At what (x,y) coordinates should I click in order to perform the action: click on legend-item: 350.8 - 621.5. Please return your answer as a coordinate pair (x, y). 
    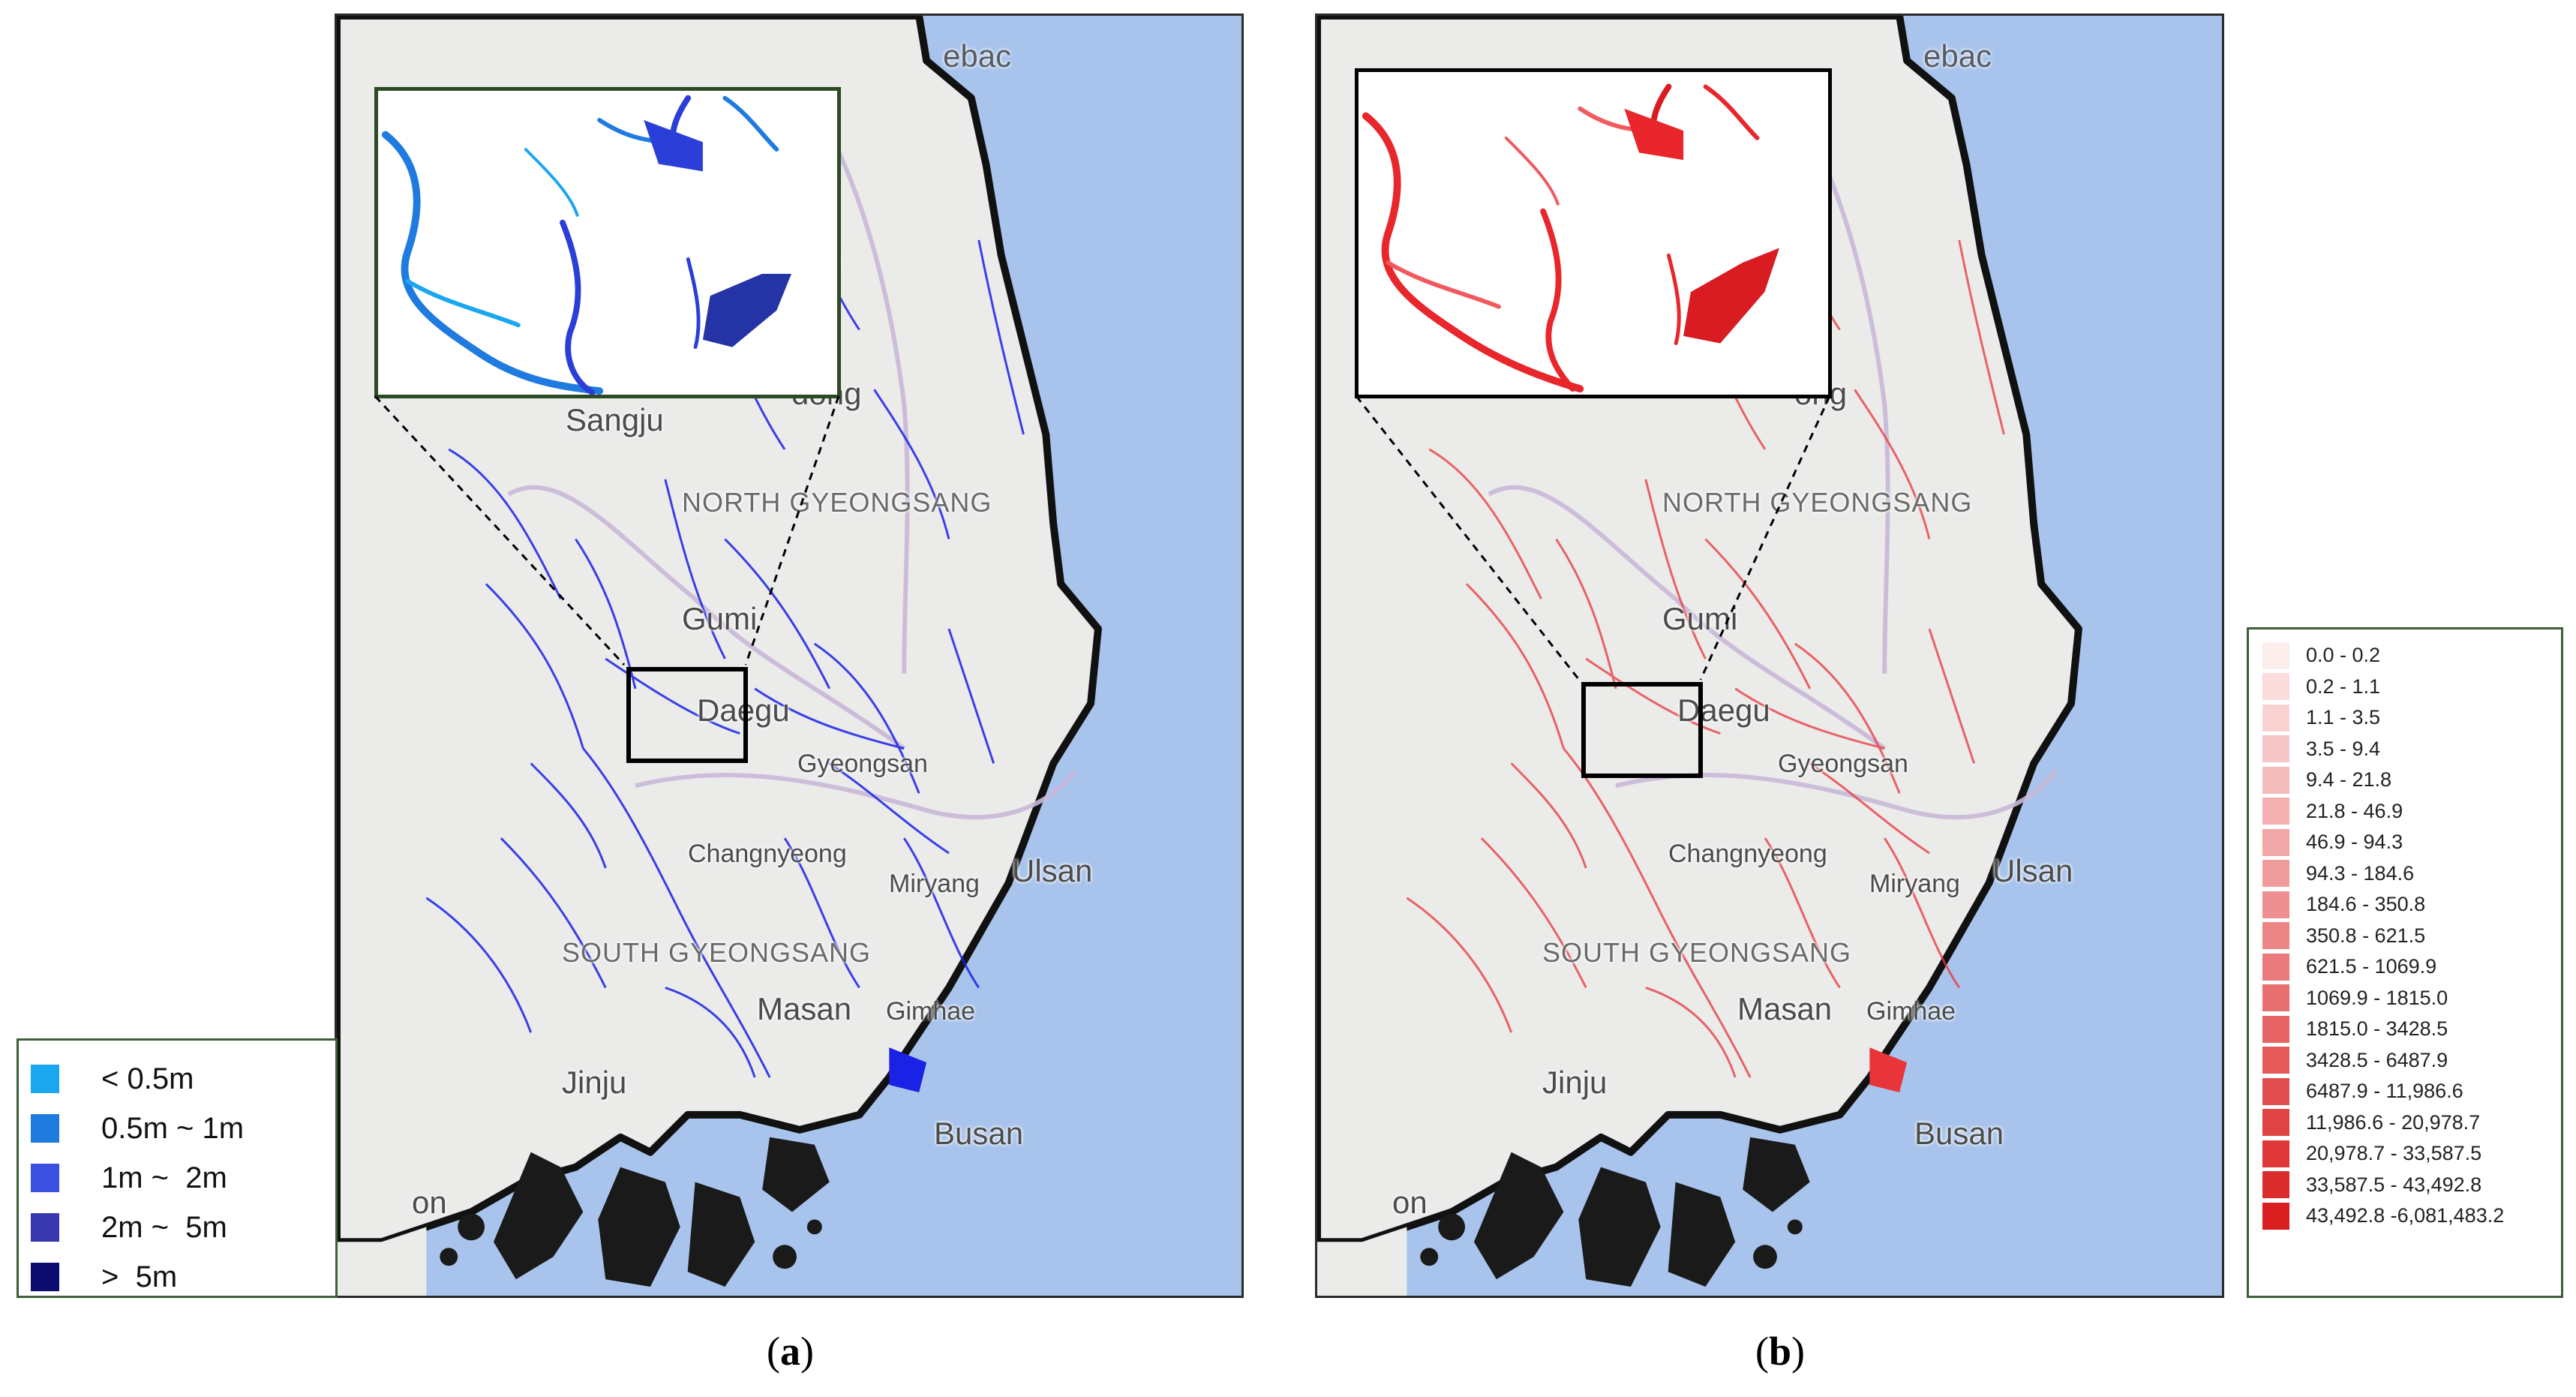
    Looking at the image, I should click on (2411, 936).